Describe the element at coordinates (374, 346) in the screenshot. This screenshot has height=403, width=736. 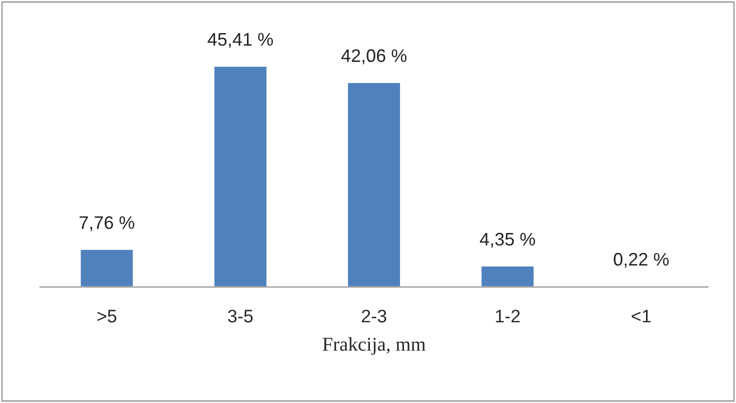
I see `x-axis-title: Frakcija, mm` at that location.